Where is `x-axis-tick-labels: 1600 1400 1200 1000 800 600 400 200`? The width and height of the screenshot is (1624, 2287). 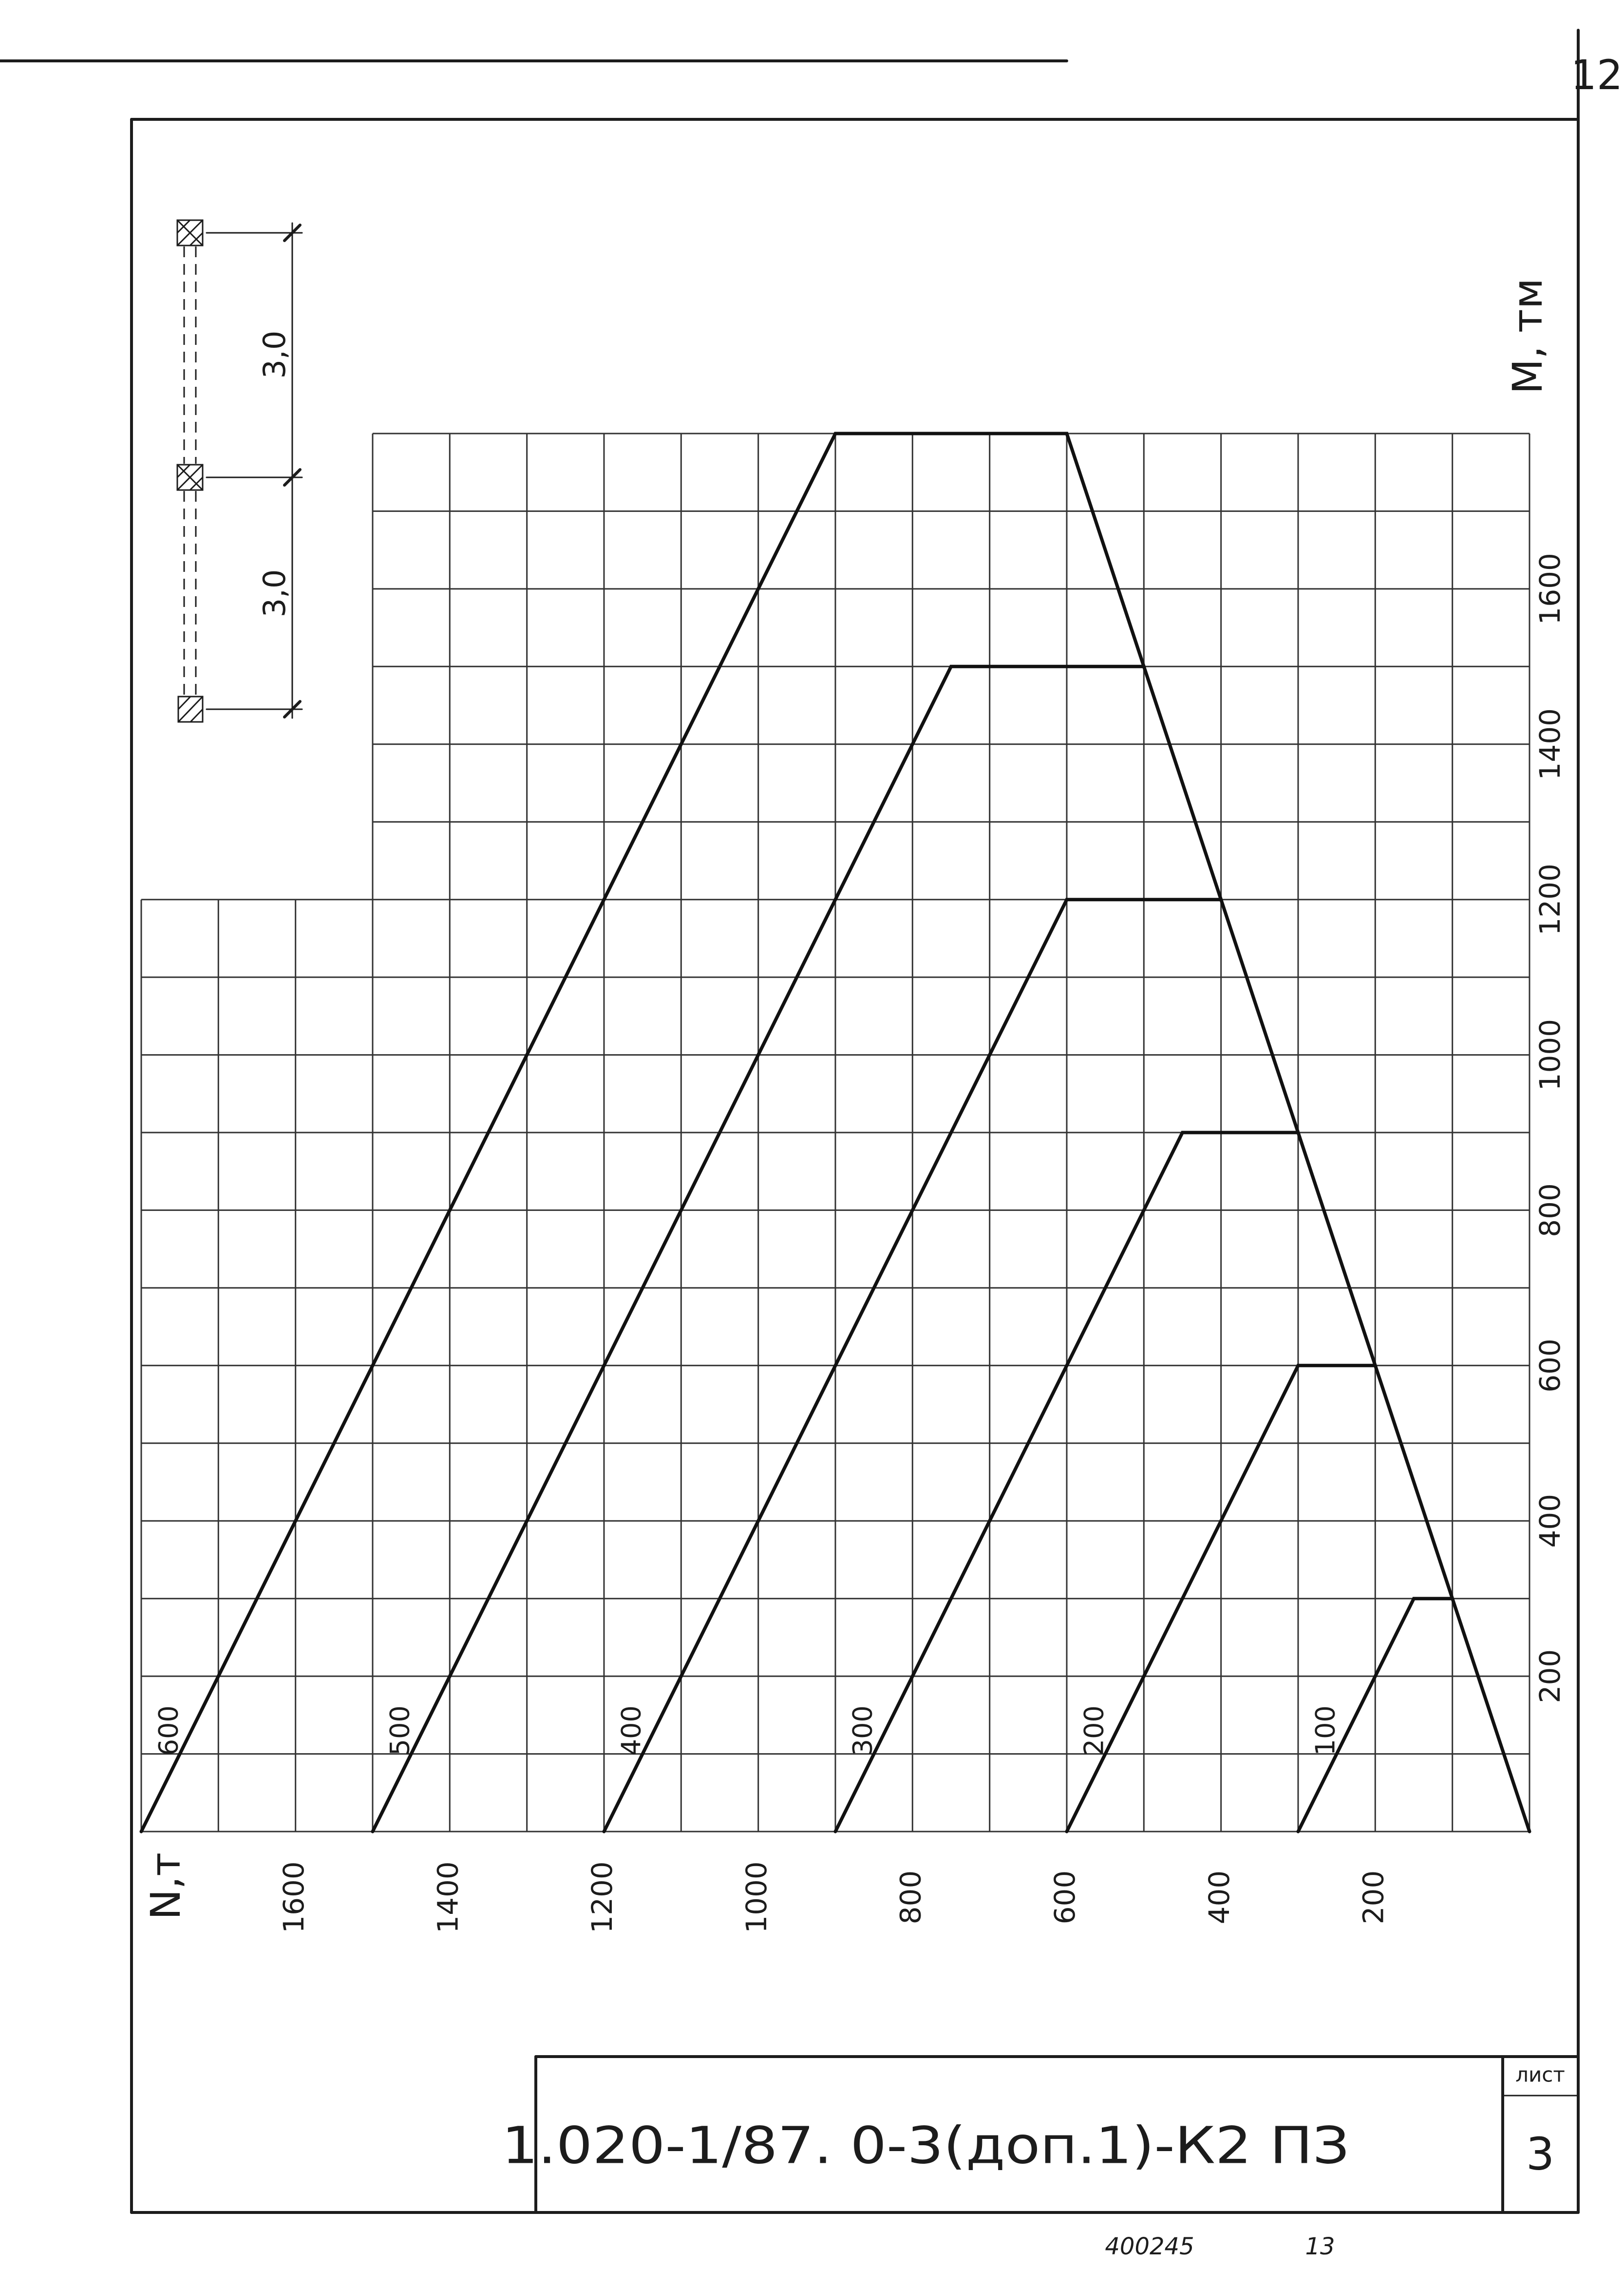 x-axis-tick-labels: 1600 1400 1200 1000 800 600 400 200 is located at coordinates (833, 1897).